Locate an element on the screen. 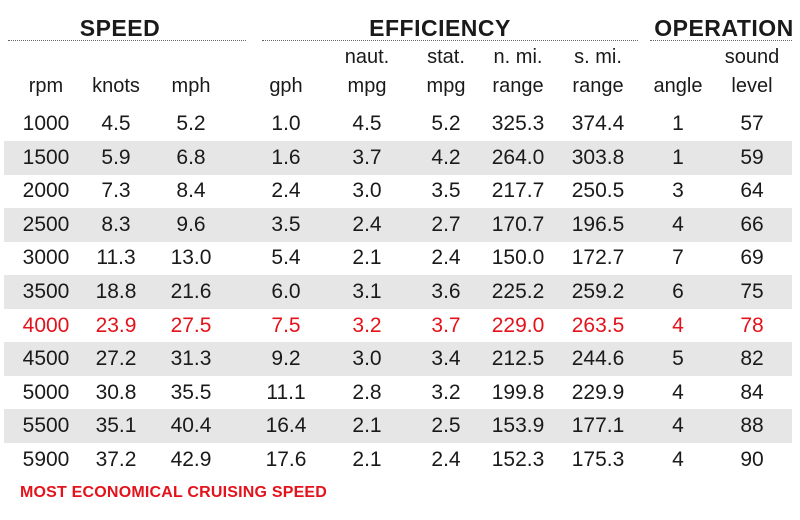 The image size is (800, 520). table-cell: 1000 is located at coordinates (46, 123).